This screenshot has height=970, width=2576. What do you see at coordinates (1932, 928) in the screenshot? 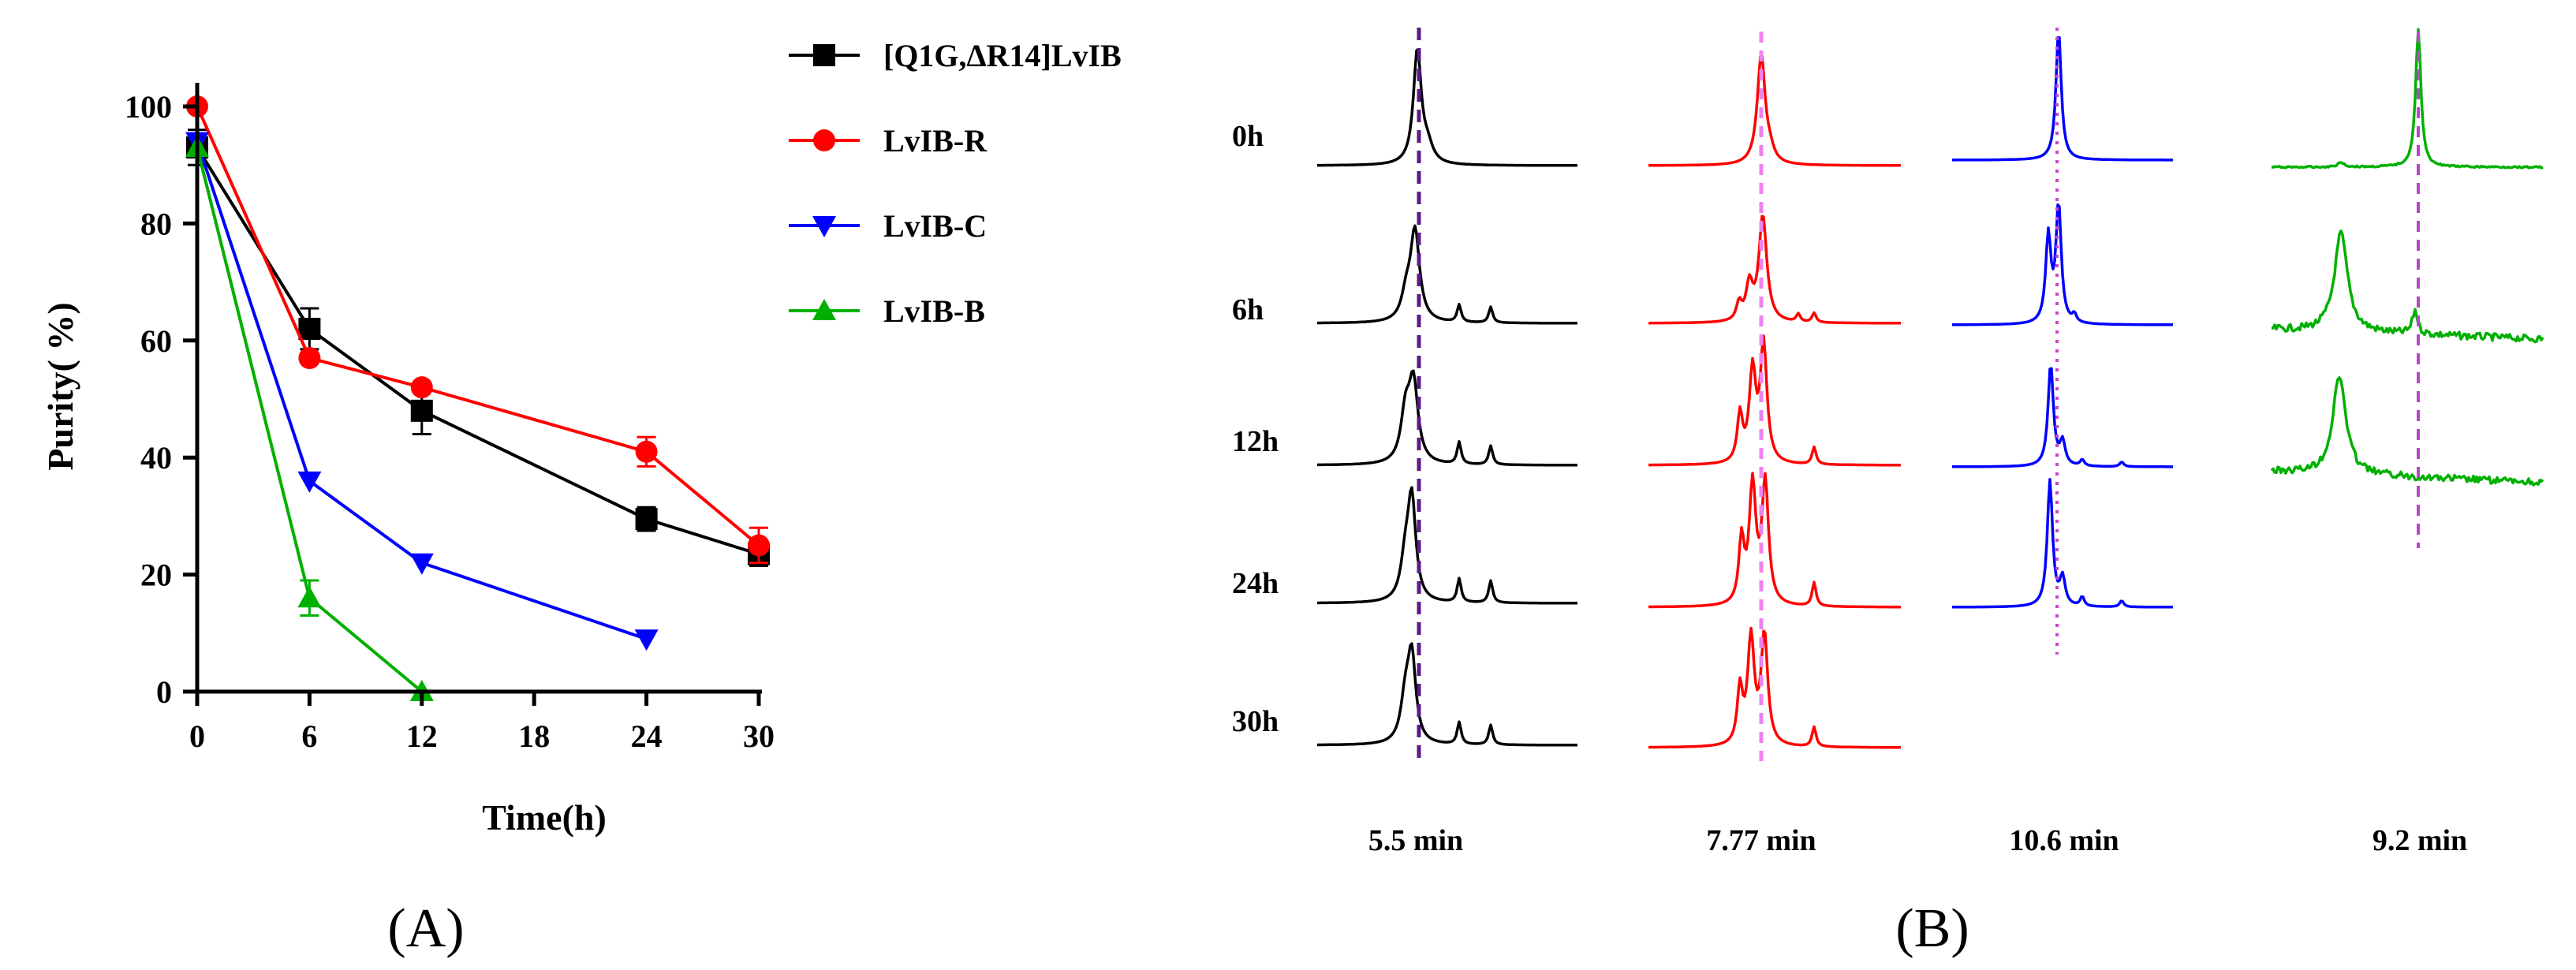
I see `panel-b-label: (B)` at bounding box center [1932, 928].